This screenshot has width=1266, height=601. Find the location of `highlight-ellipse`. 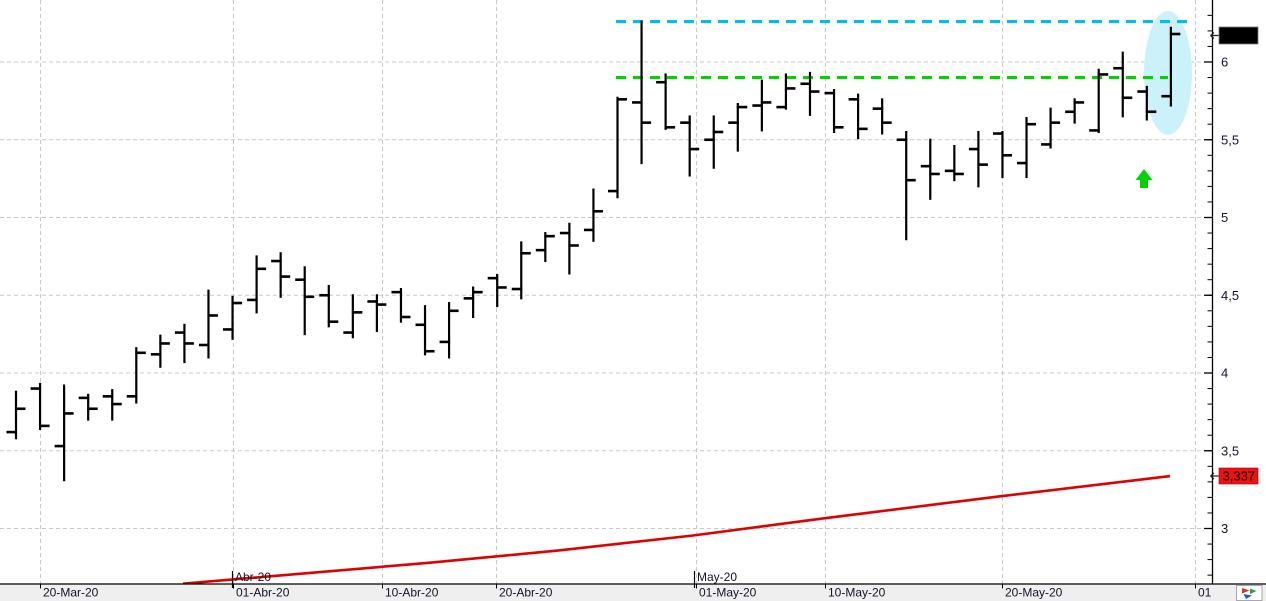

highlight-ellipse is located at coordinates (1168, 73).